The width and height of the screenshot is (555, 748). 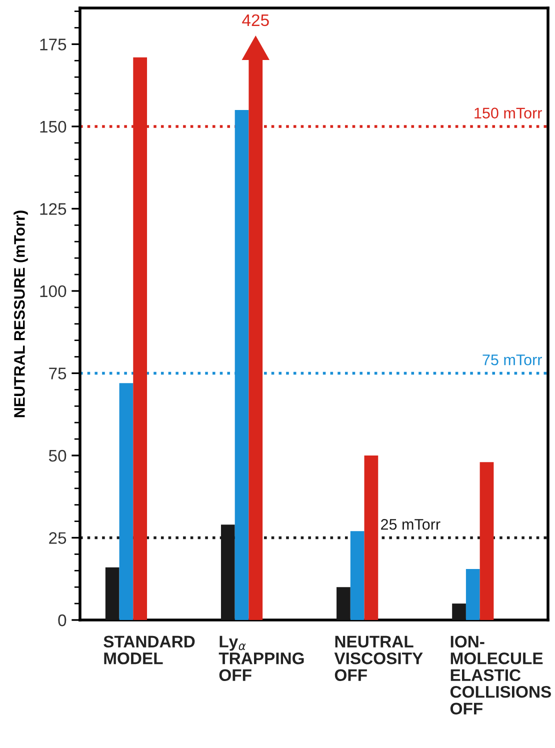 I want to click on x-tick-label: STANDARD MODEL, so click(x=149, y=650).